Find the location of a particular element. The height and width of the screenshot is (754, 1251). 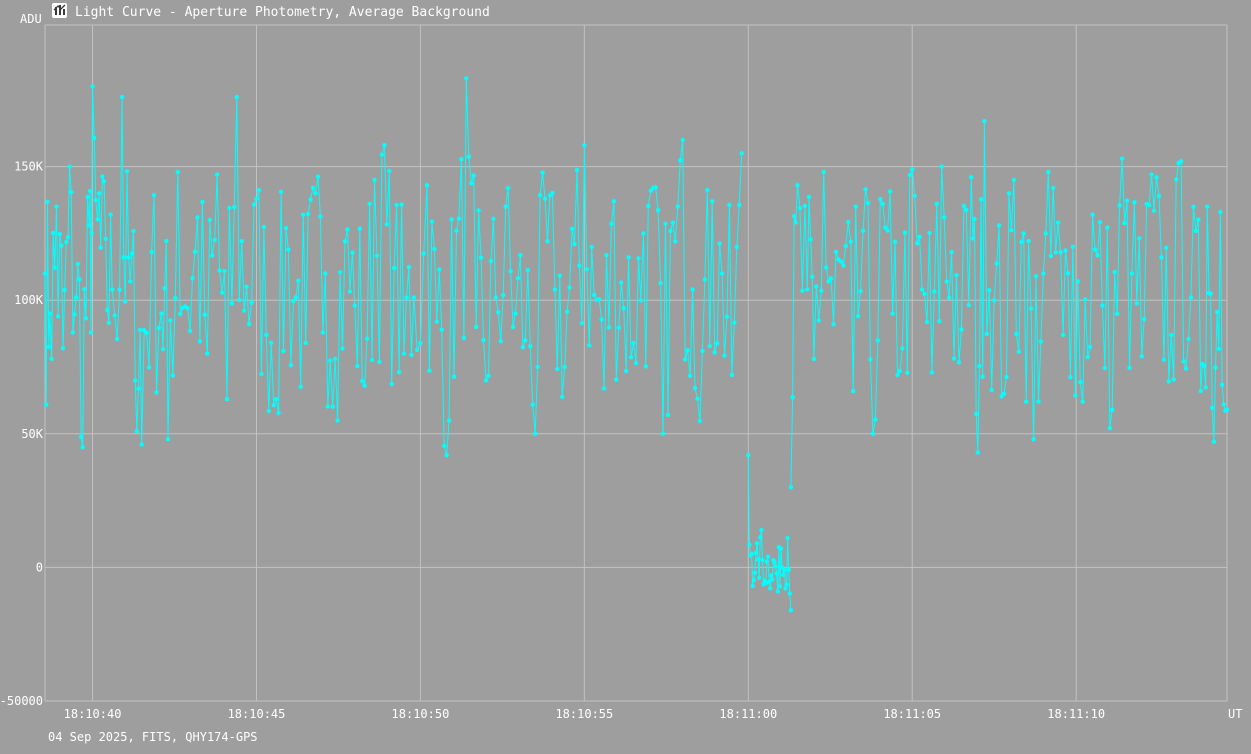

x-tick-label: 18:10:55 is located at coordinates (584, 714).